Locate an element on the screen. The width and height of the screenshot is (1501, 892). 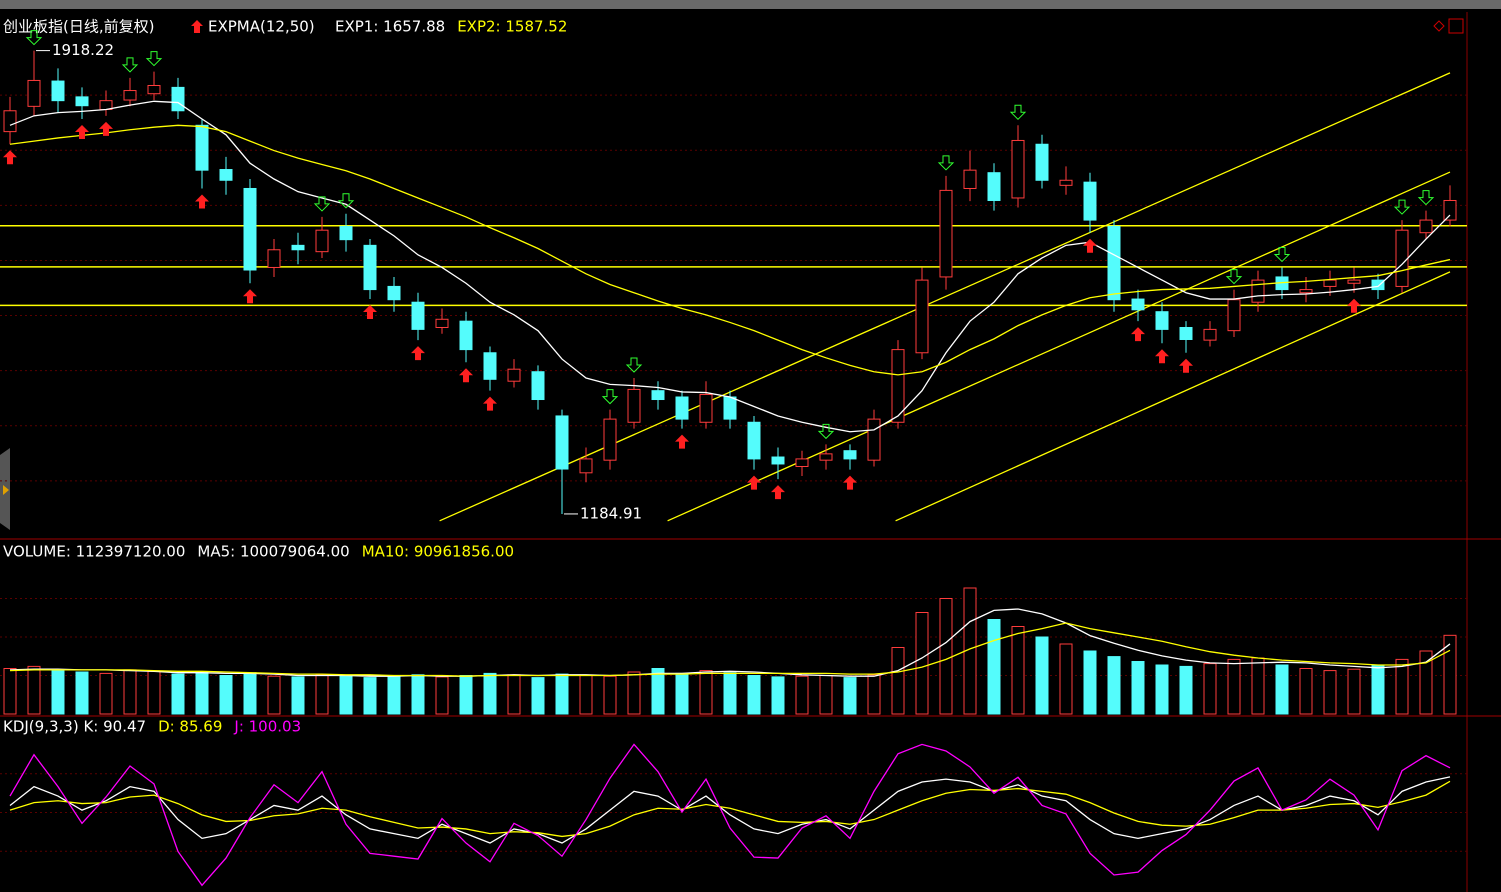
annotation: 1184.91 is located at coordinates (611, 513).